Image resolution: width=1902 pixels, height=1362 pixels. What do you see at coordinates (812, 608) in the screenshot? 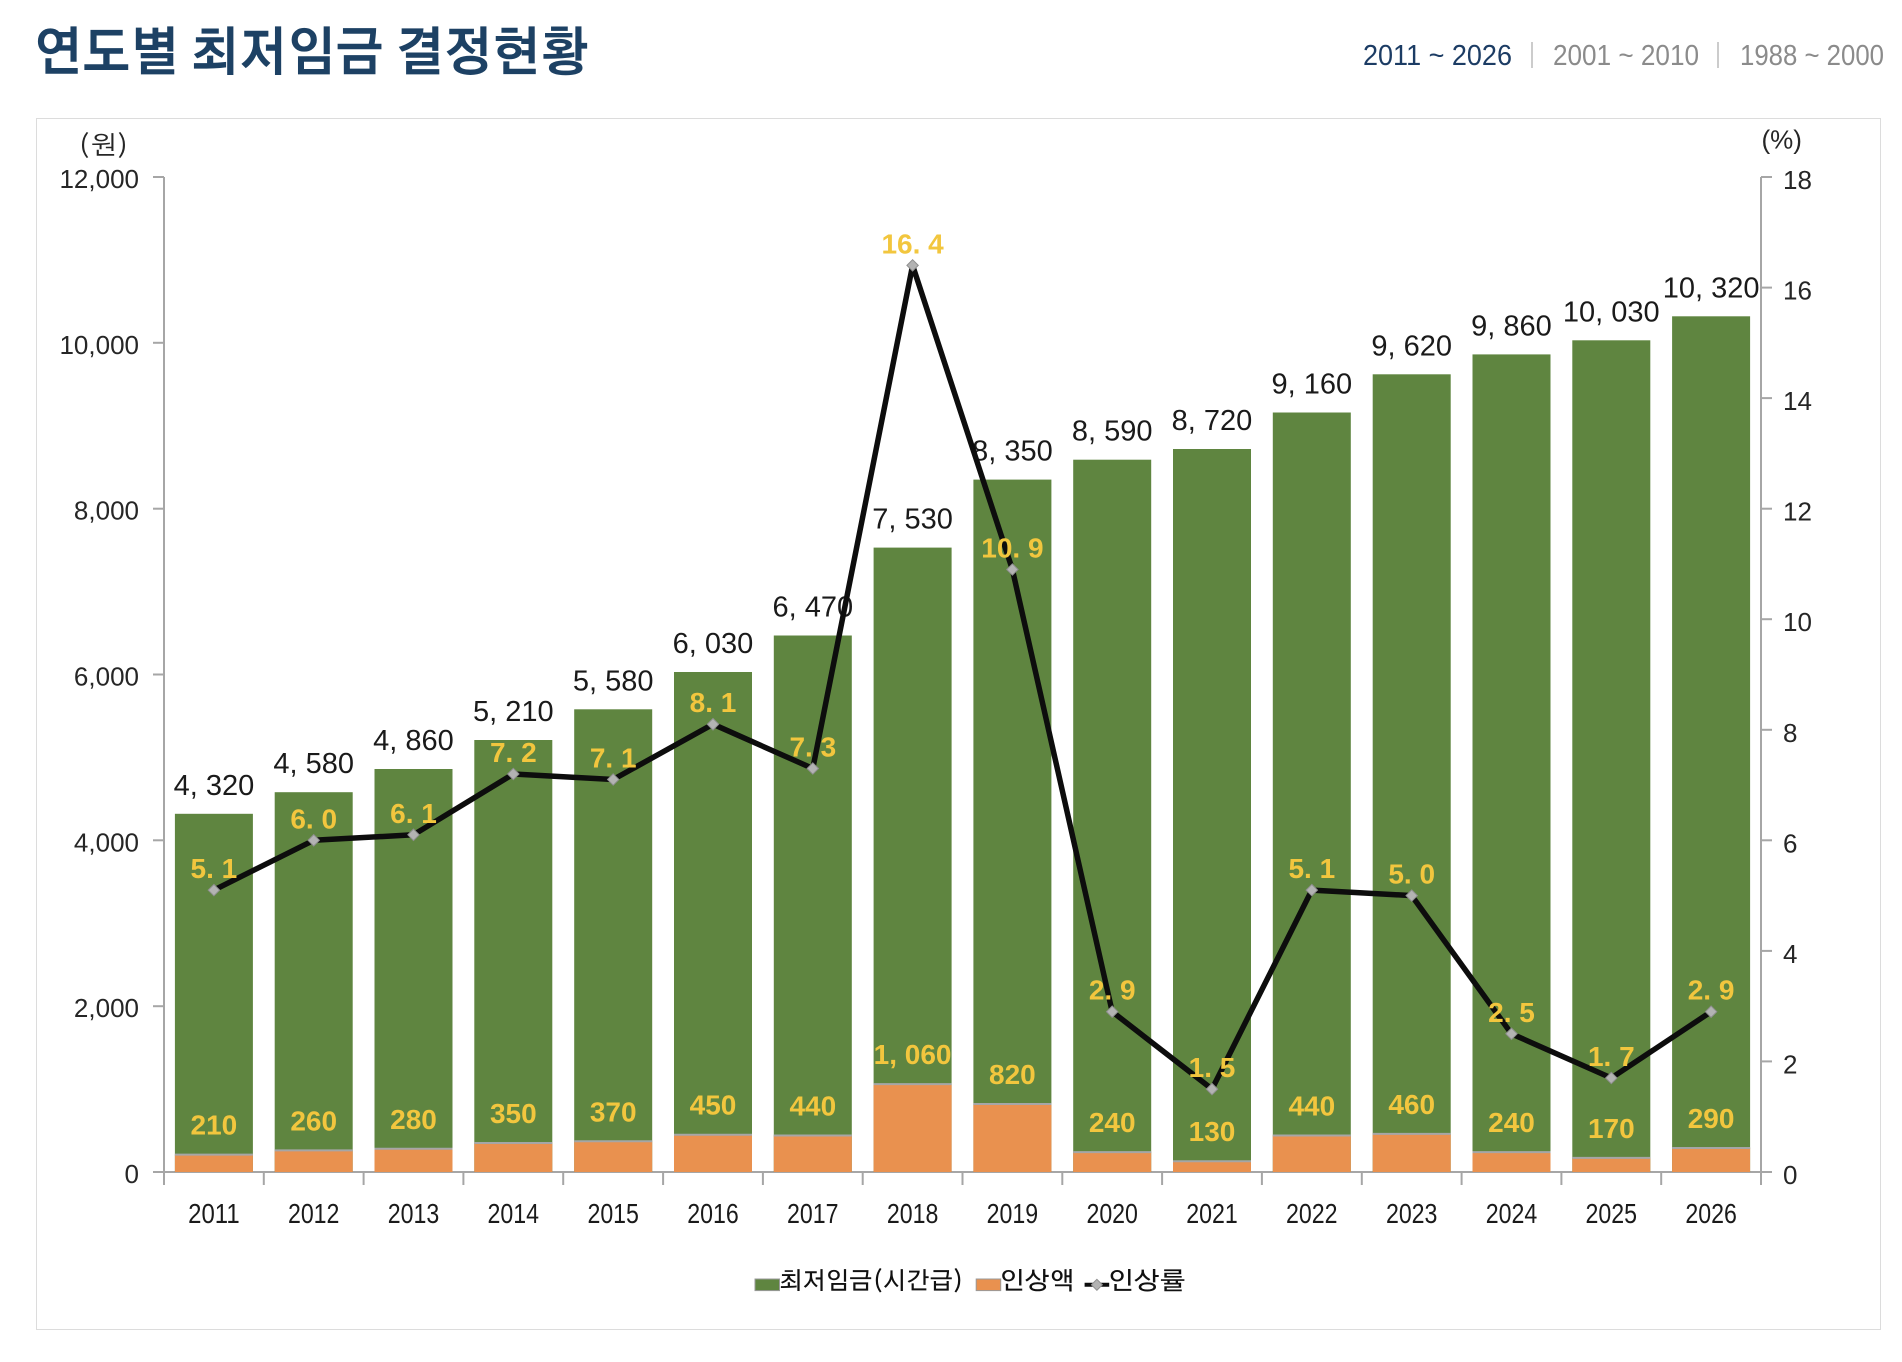
I see `svg-text: 6, 470` at bounding box center [812, 608].